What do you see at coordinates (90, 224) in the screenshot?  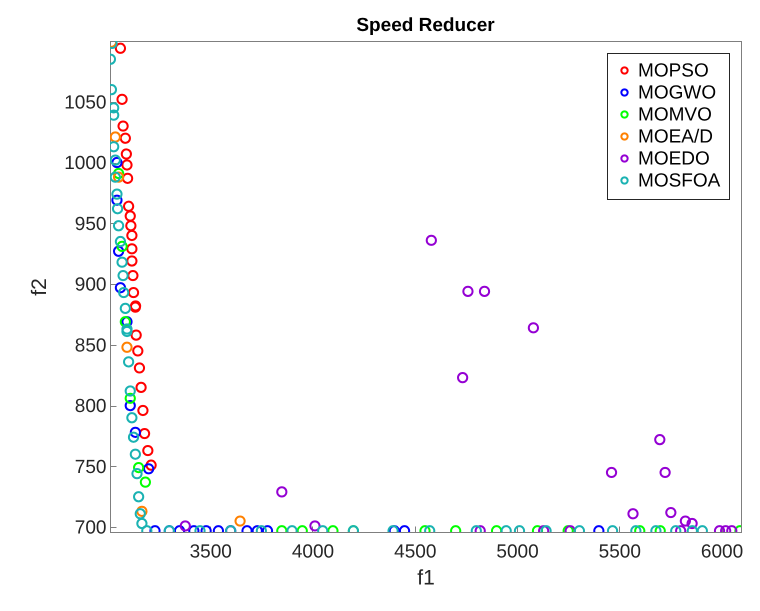 I see `y-tick-label: 950` at bounding box center [90, 224].